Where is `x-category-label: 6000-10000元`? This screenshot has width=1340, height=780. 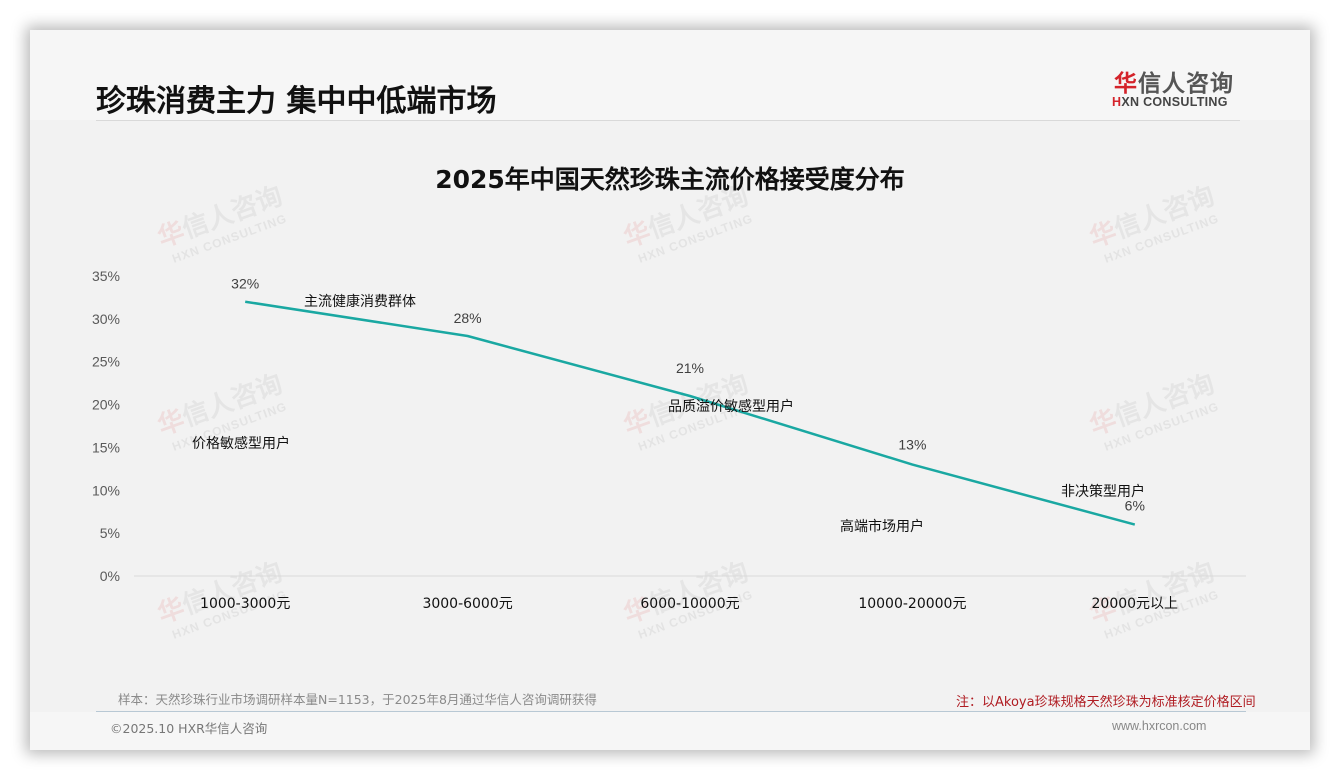 x-category-label: 6000-10000元 is located at coordinates (689, 604).